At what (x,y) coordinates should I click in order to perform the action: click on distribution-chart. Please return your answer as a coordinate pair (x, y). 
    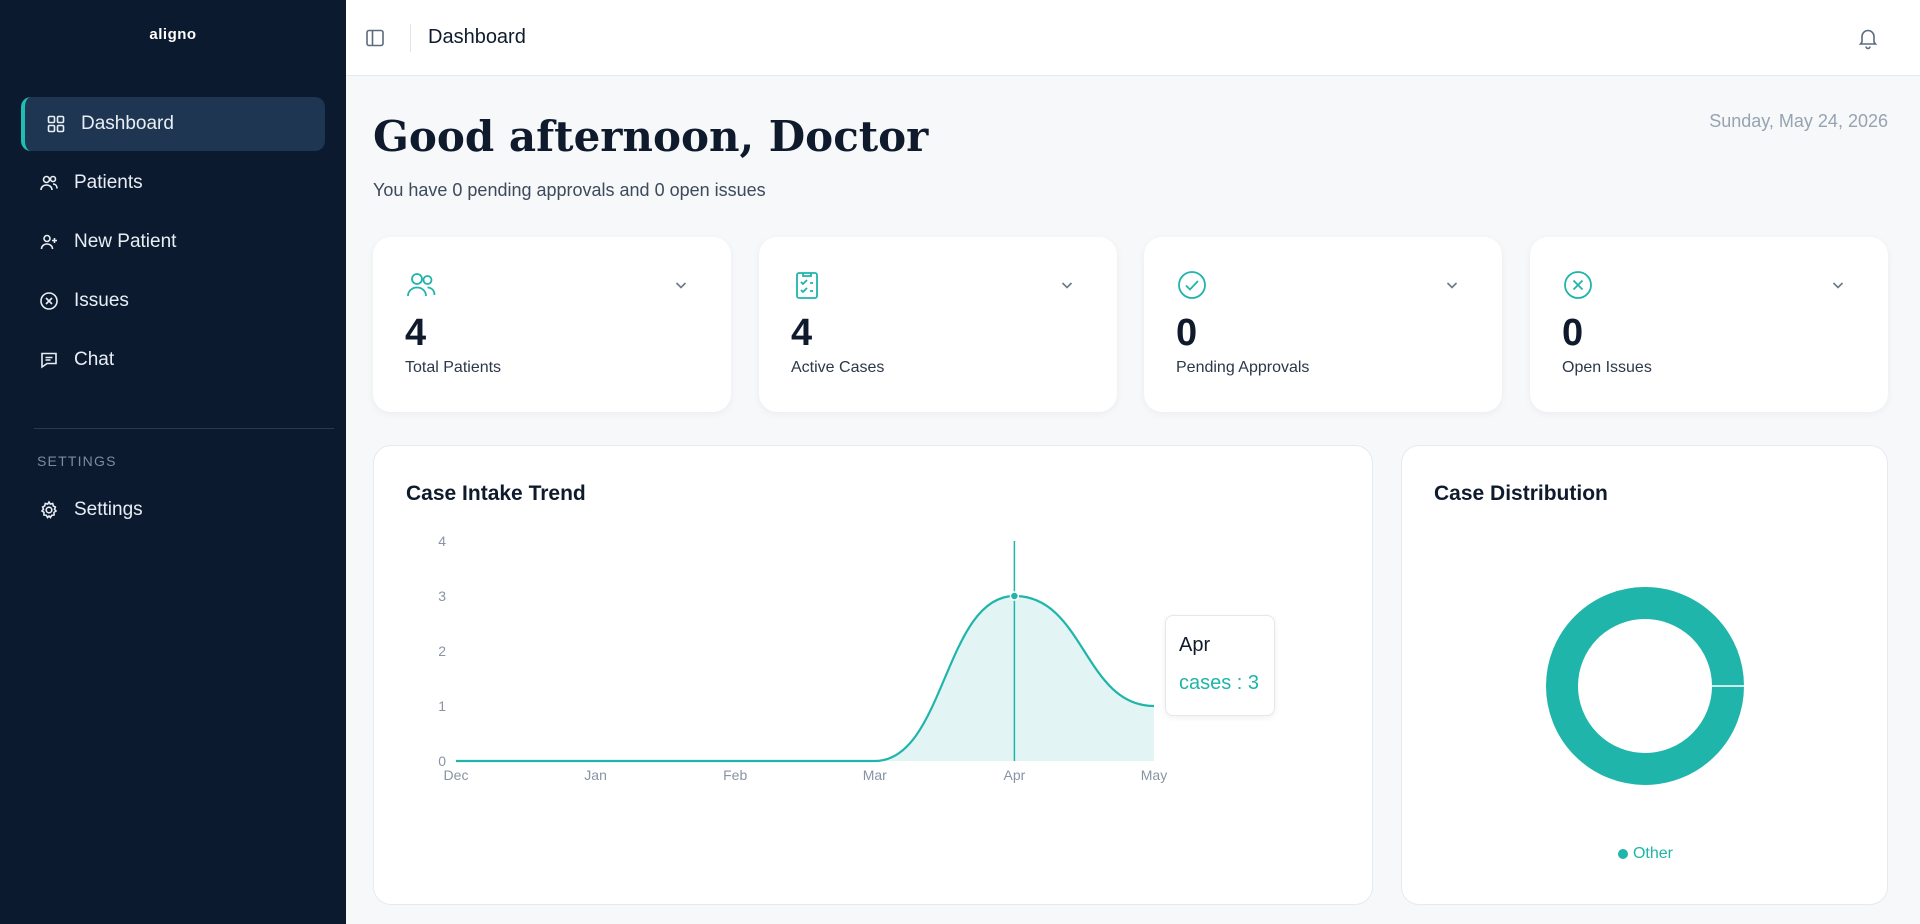
    Looking at the image, I should click on (1645, 676).